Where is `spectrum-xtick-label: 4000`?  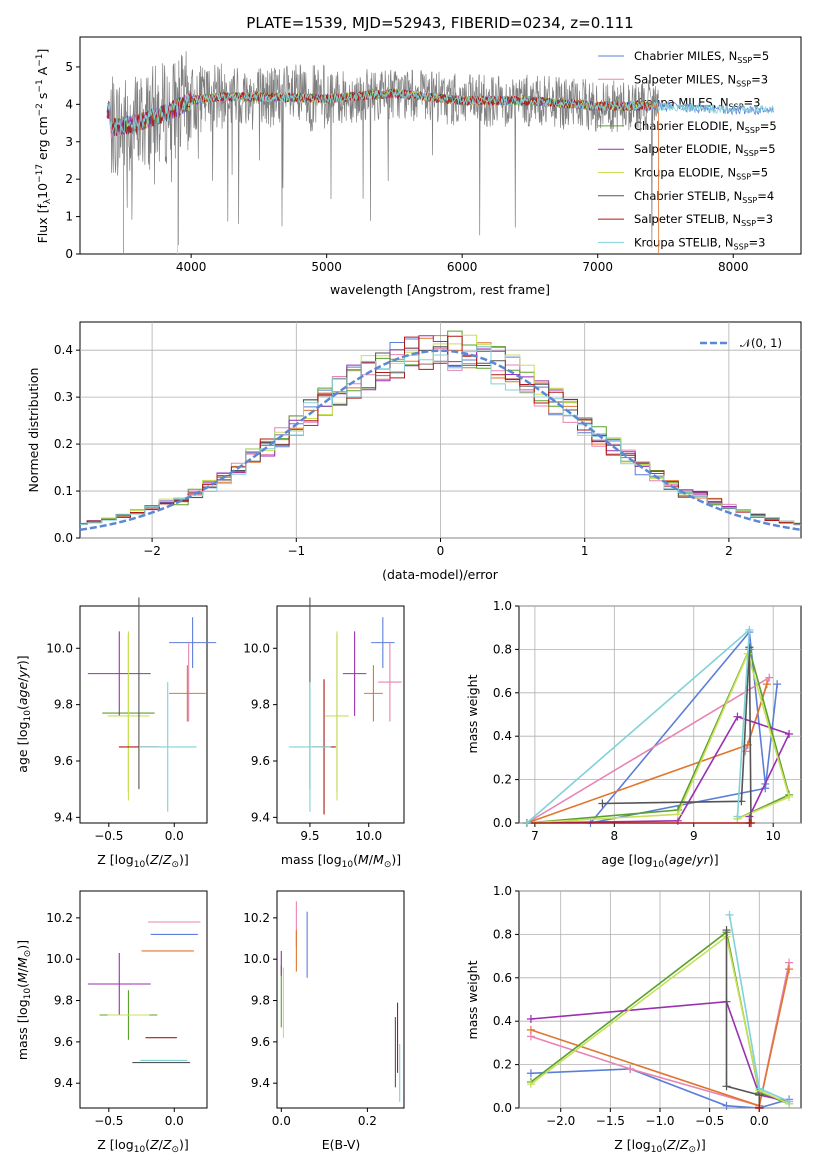
spectrum-xtick-label: 4000 is located at coordinates (191, 267).